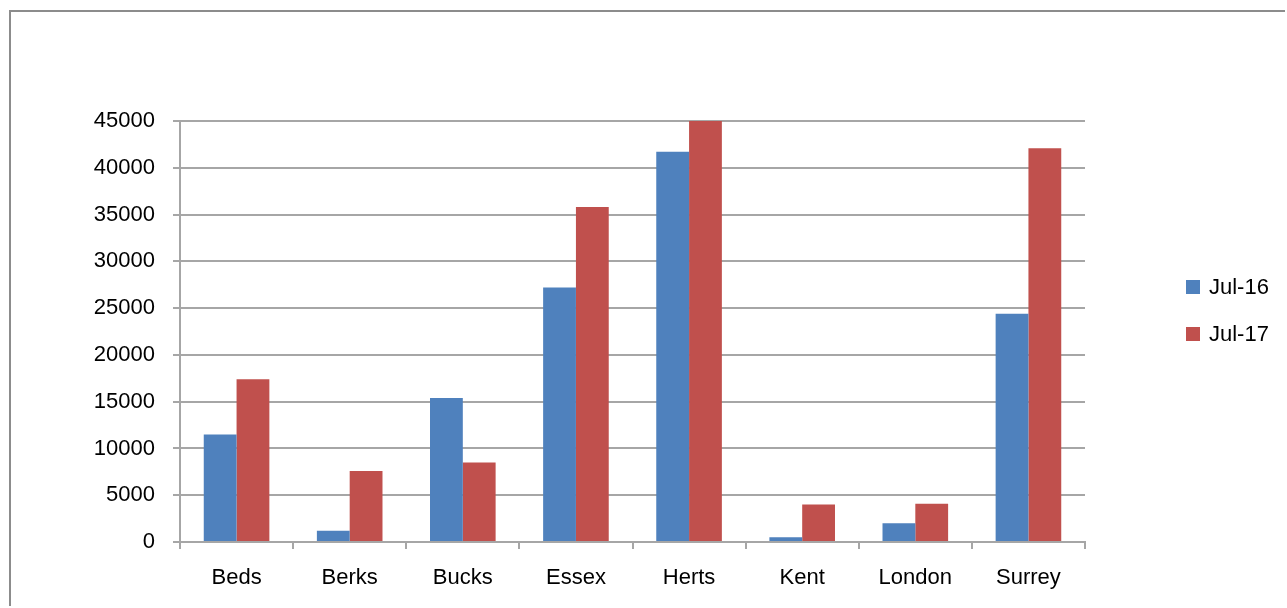 This screenshot has height=608, width=1287. What do you see at coordinates (236, 577) in the screenshot?
I see `x-tick-label: Beds` at bounding box center [236, 577].